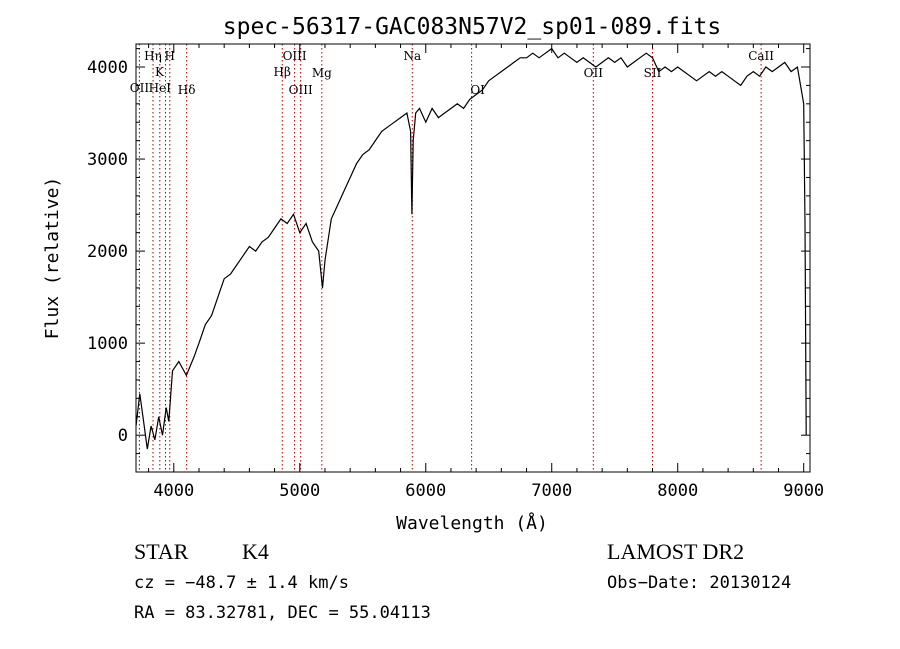  I want to click on x-tick-label: 9000, so click(803, 491).